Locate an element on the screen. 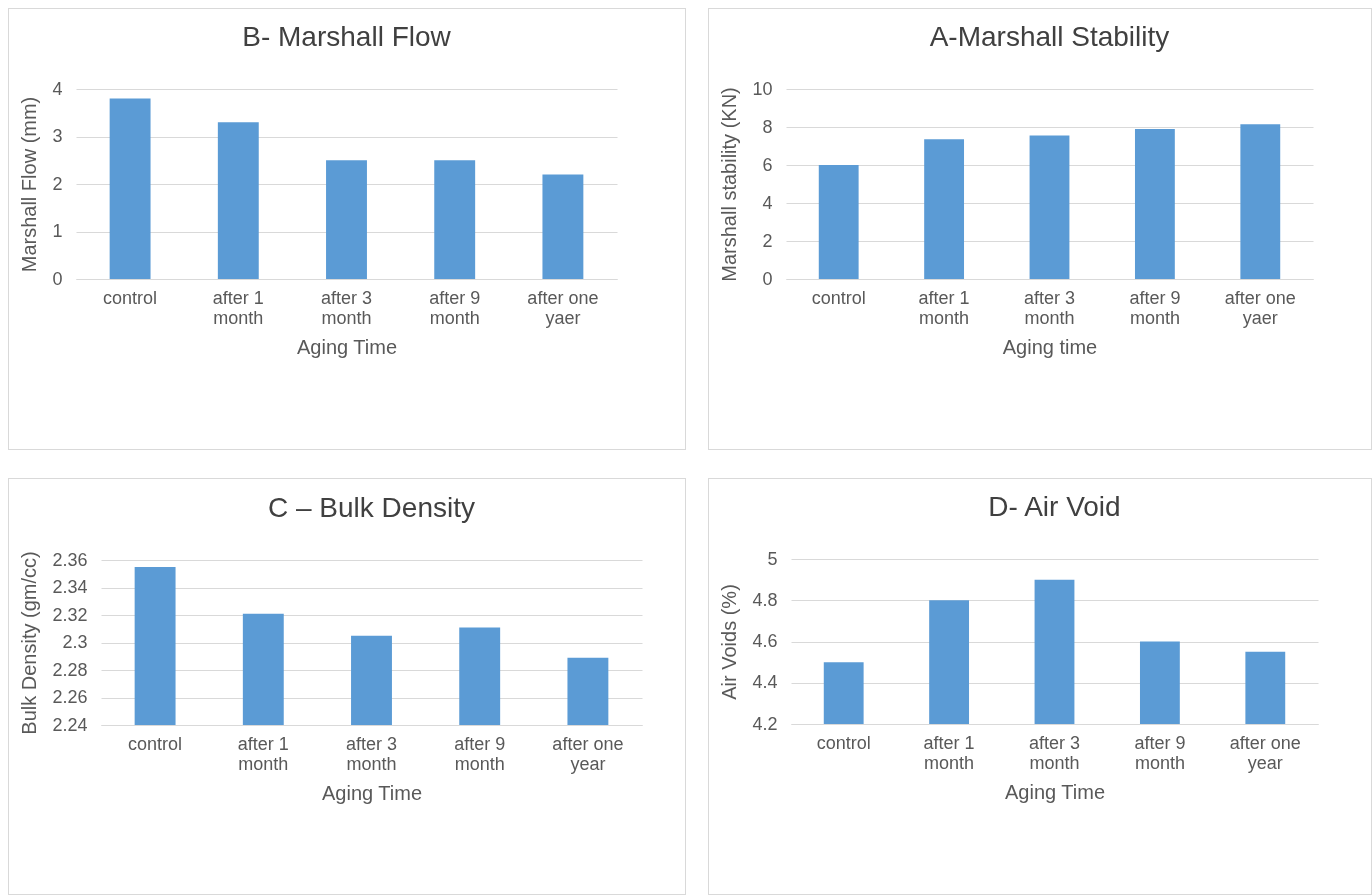 This screenshot has height=895, width=1372. chart-title: B- Marshall Flow is located at coordinates (347, 36).